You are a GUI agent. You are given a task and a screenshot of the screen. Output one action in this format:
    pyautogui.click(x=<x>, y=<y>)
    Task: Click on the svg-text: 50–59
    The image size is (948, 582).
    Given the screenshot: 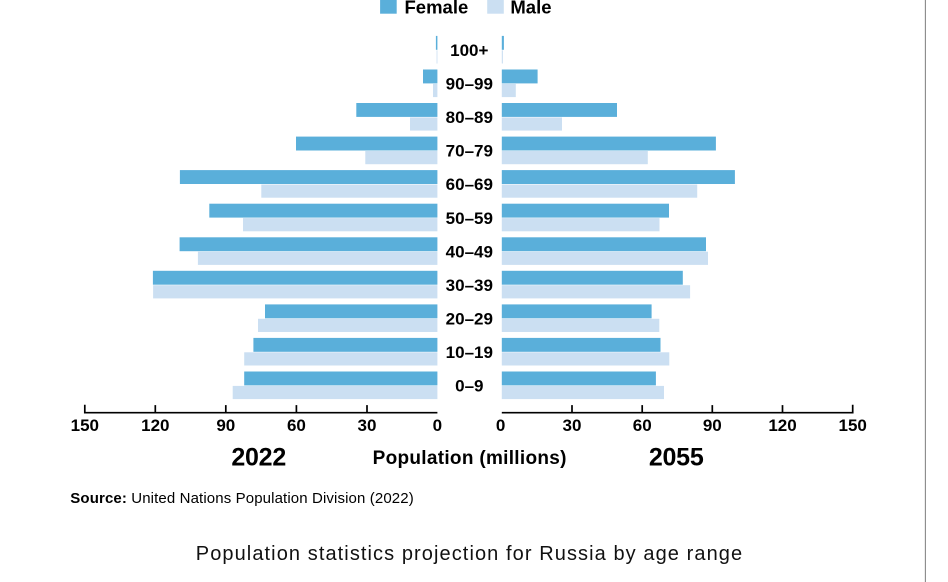 What is the action you would take?
    pyautogui.click(x=469, y=218)
    